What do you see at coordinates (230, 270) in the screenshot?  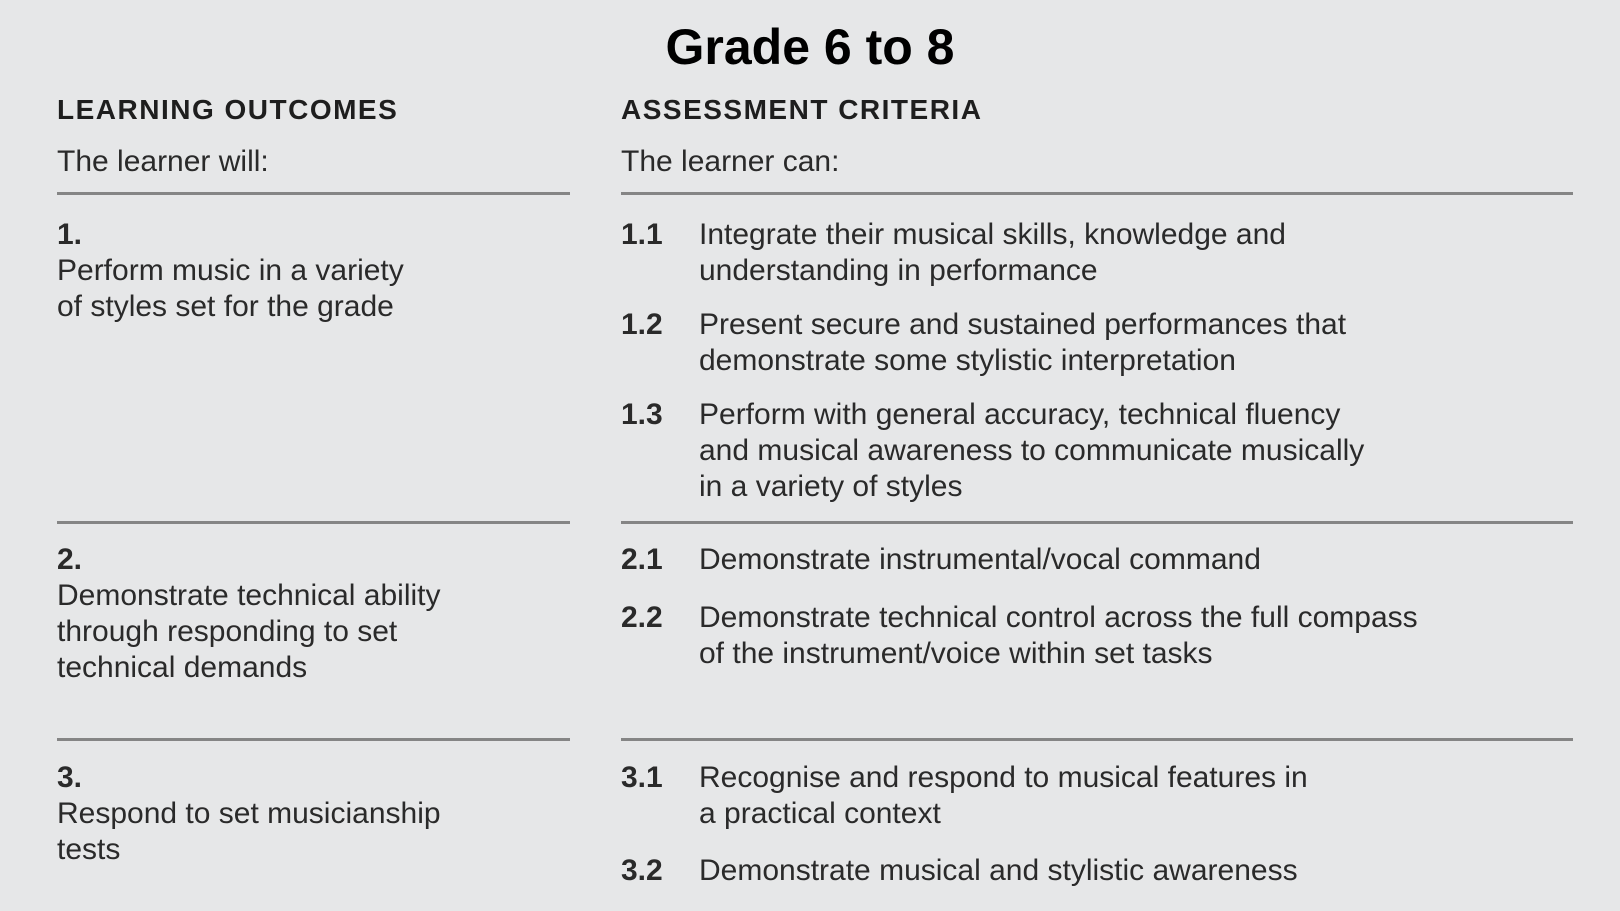 I see `outcome-text-line: Perform music in a variety` at bounding box center [230, 270].